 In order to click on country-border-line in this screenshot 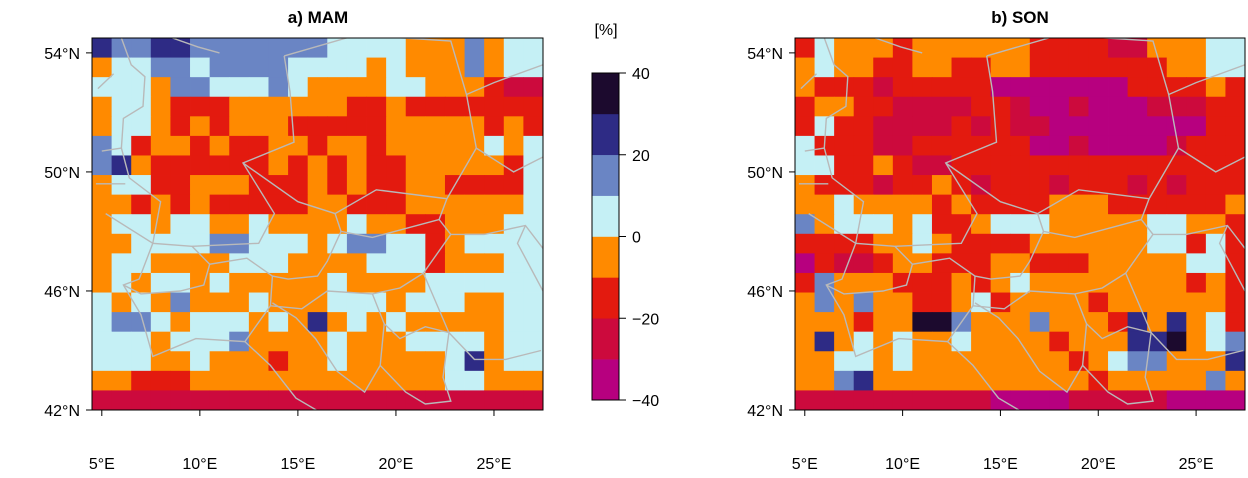, I will do `click(1184, 316)`.